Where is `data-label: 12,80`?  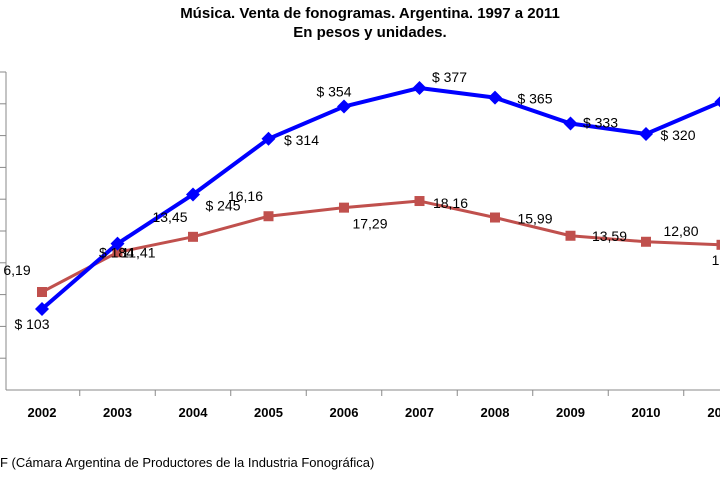
data-label: 12,80 is located at coordinates (680, 231).